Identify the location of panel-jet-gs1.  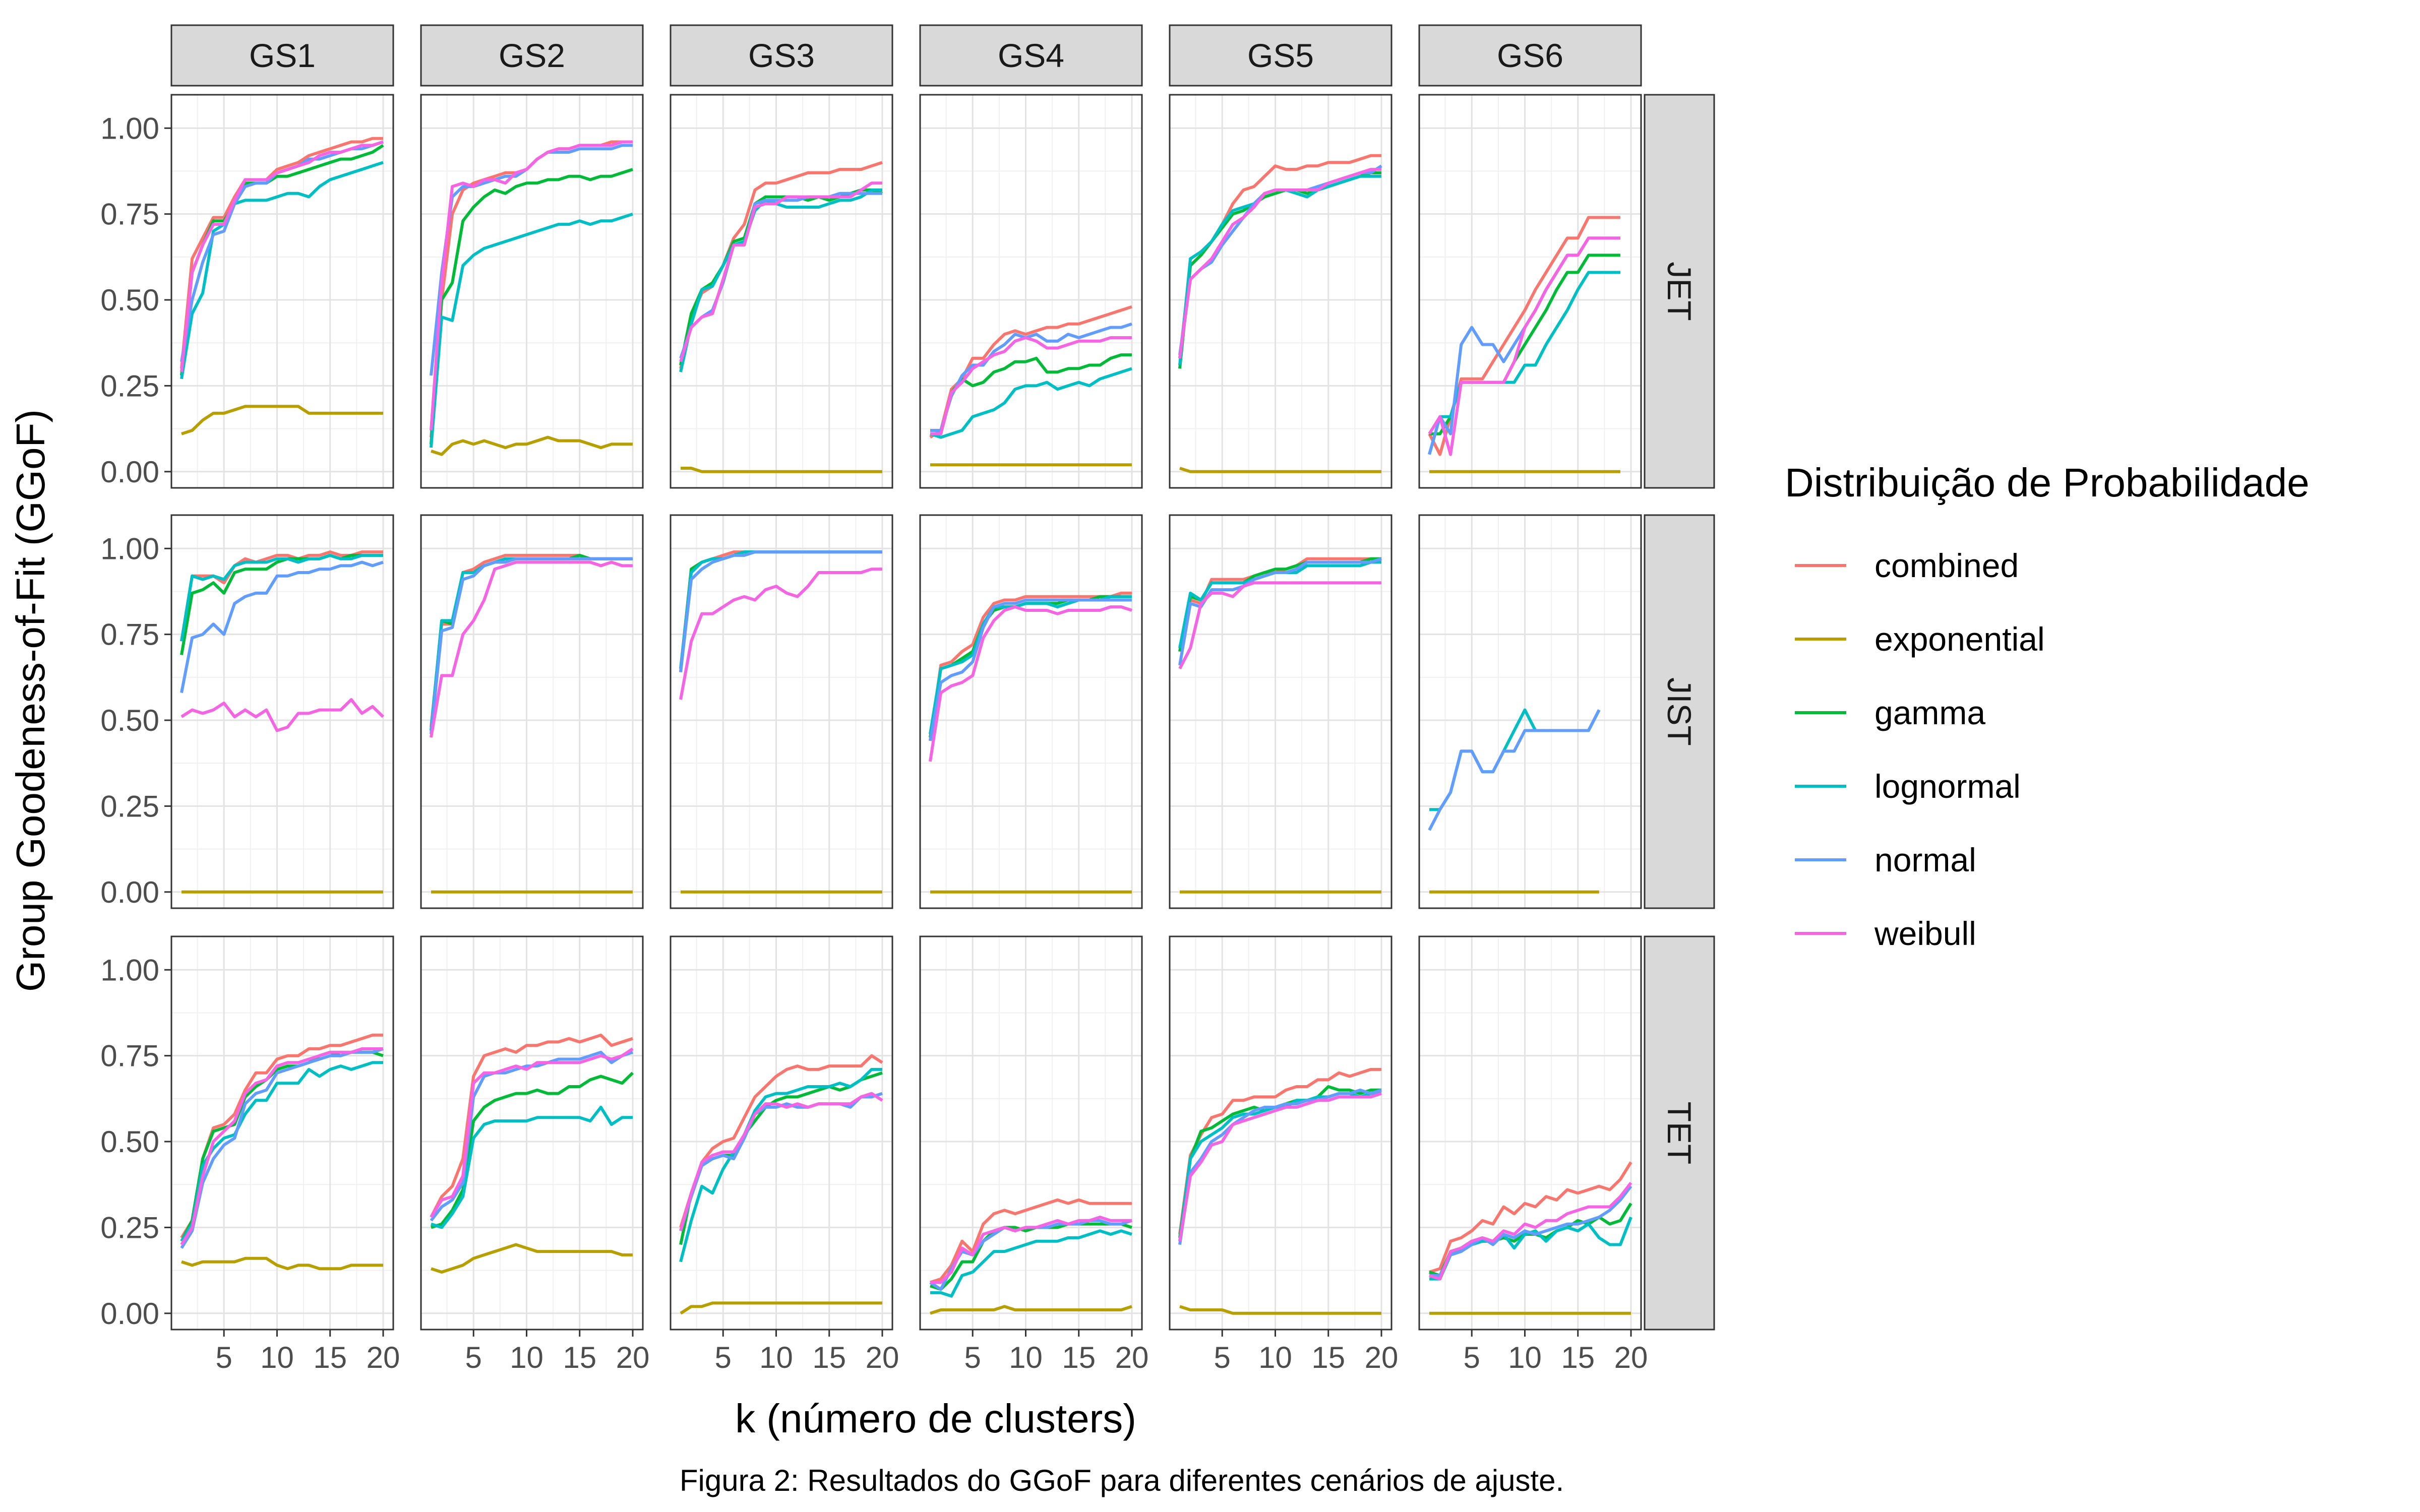
(282, 291).